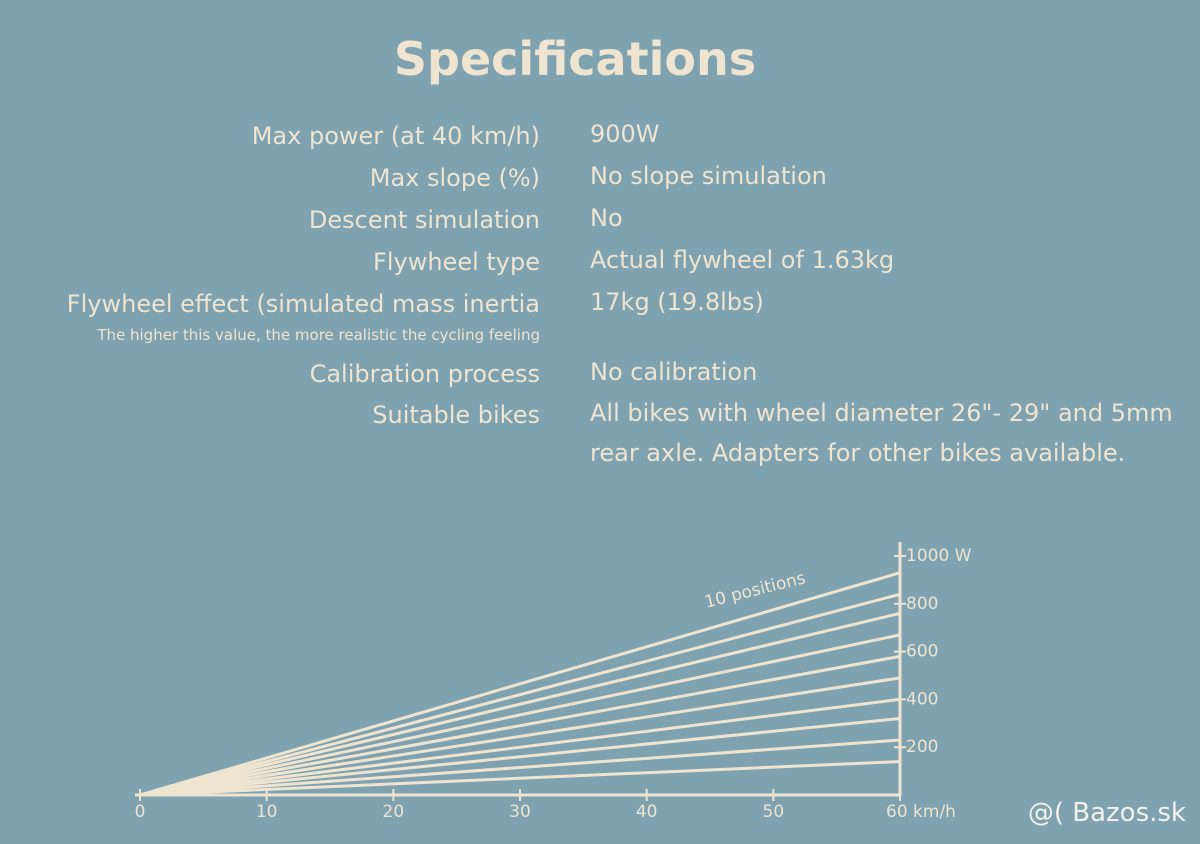 The image size is (1200, 844). I want to click on y-tick-label: 400, so click(922, 699).